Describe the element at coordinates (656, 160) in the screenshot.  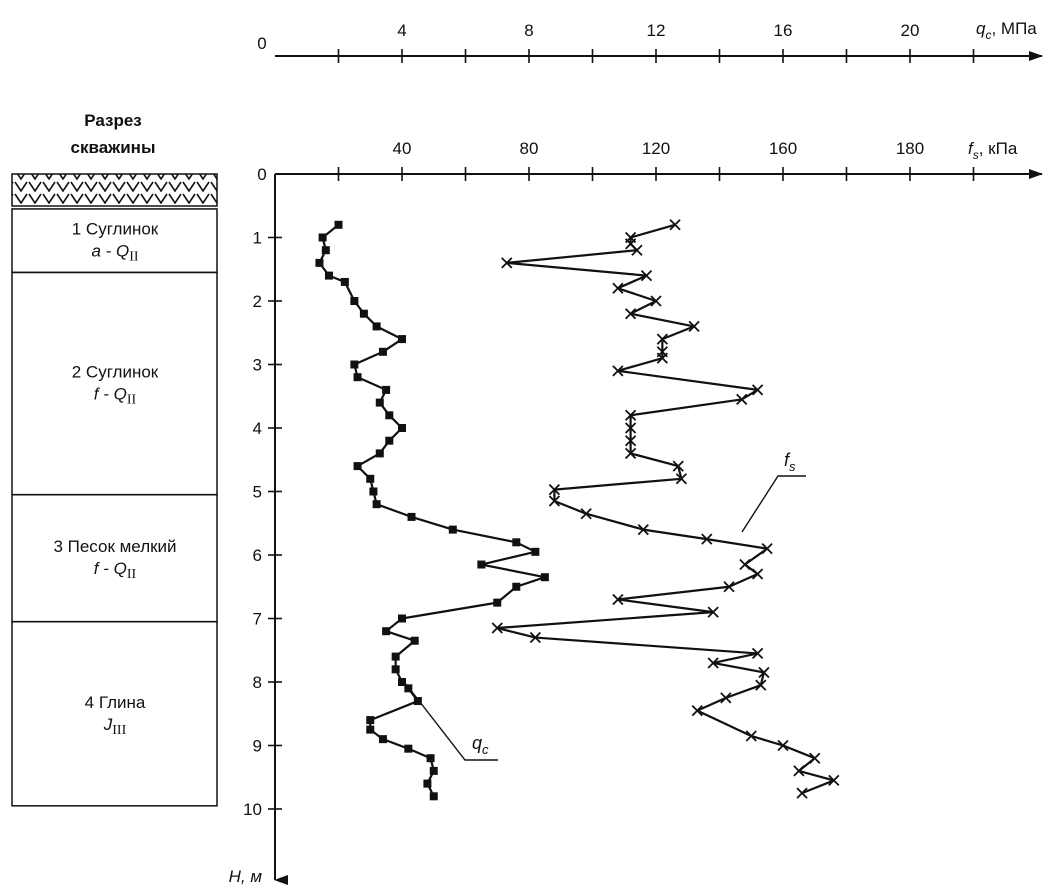
I see `fs-ticks: 40 80 120 160 180` at that location.